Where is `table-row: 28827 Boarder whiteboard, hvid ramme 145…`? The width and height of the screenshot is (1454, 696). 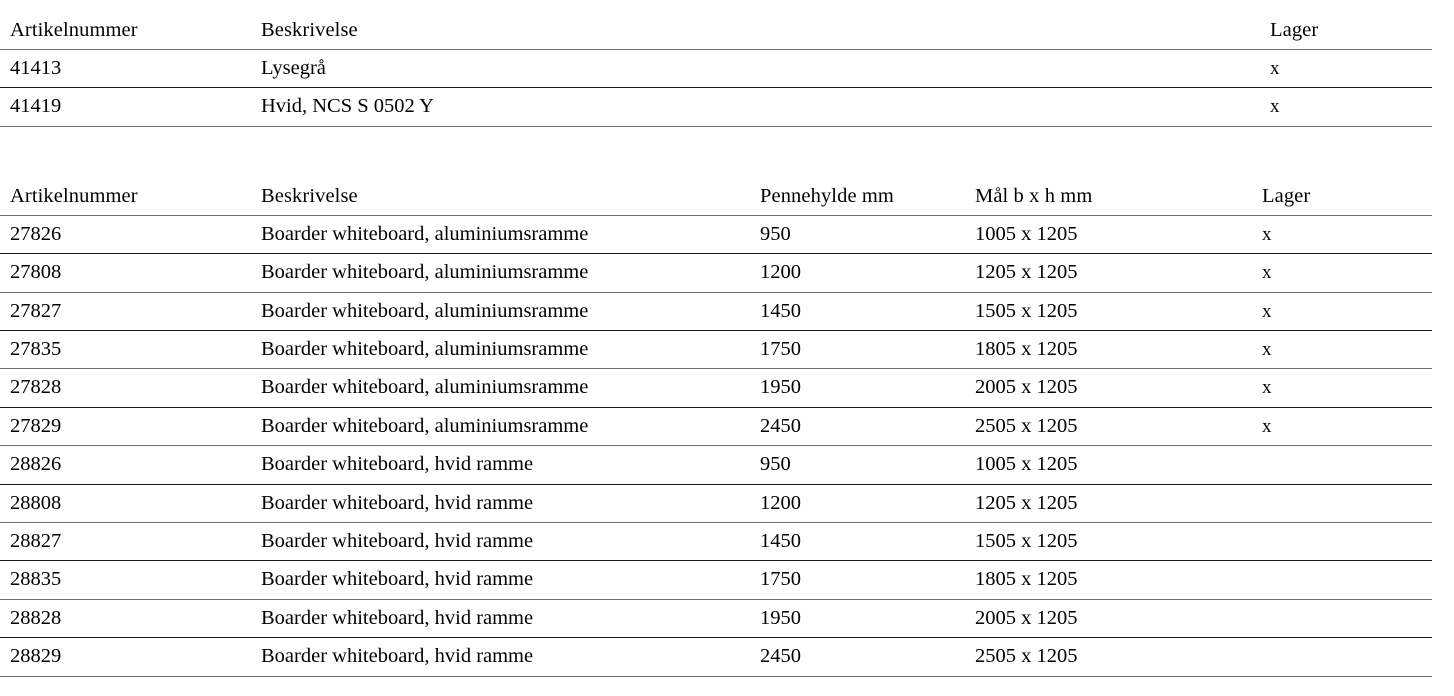 table-row: 28827 Boarder whiteboard, hvid ramme 145… is located at coordinates (716, 542).